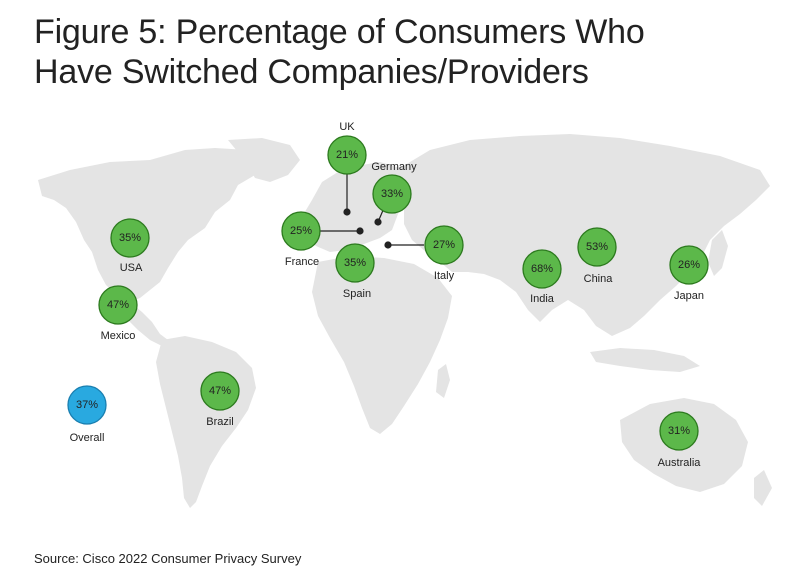 The width and height of the screenshot is (800, 587). I want to click on italy-connector-dot, so click(388, 245).